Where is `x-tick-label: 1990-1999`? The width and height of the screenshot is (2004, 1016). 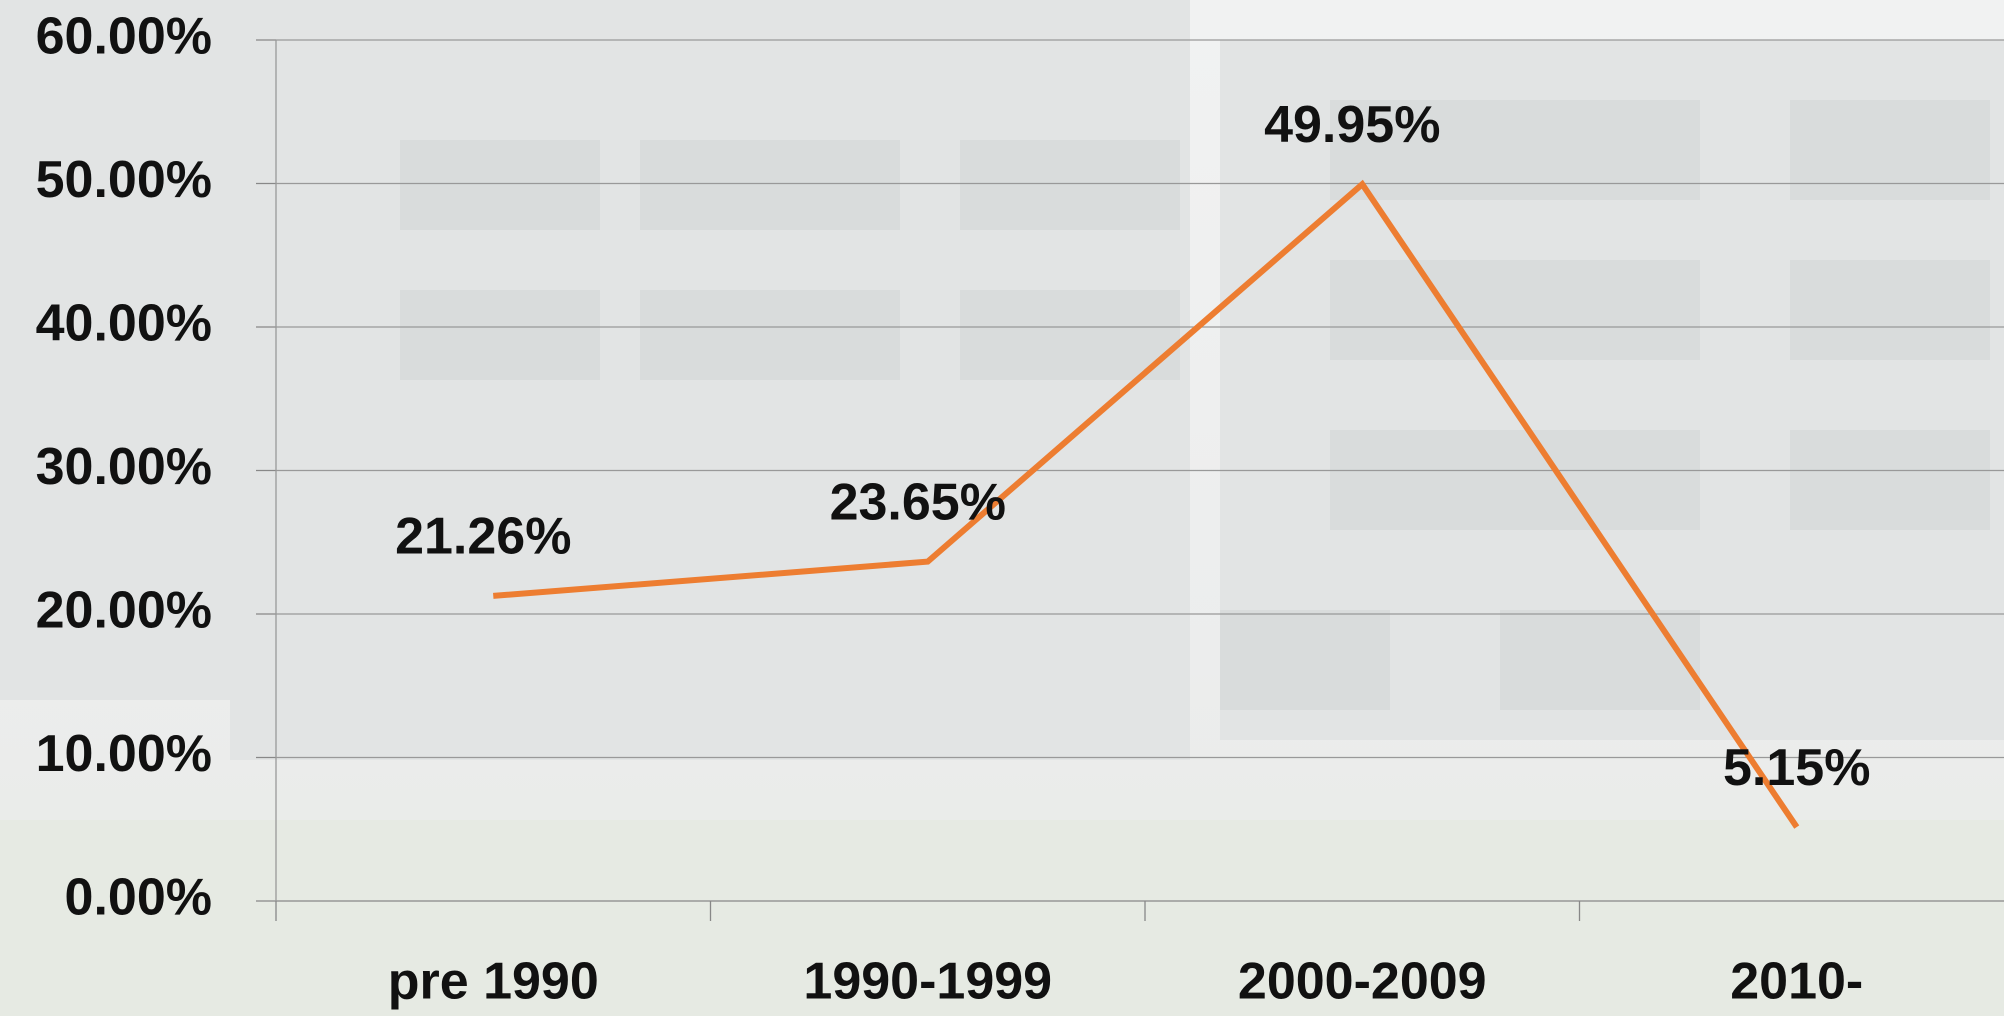 x-tick-label: 1990-1999 is located at coordinates (927, 982).